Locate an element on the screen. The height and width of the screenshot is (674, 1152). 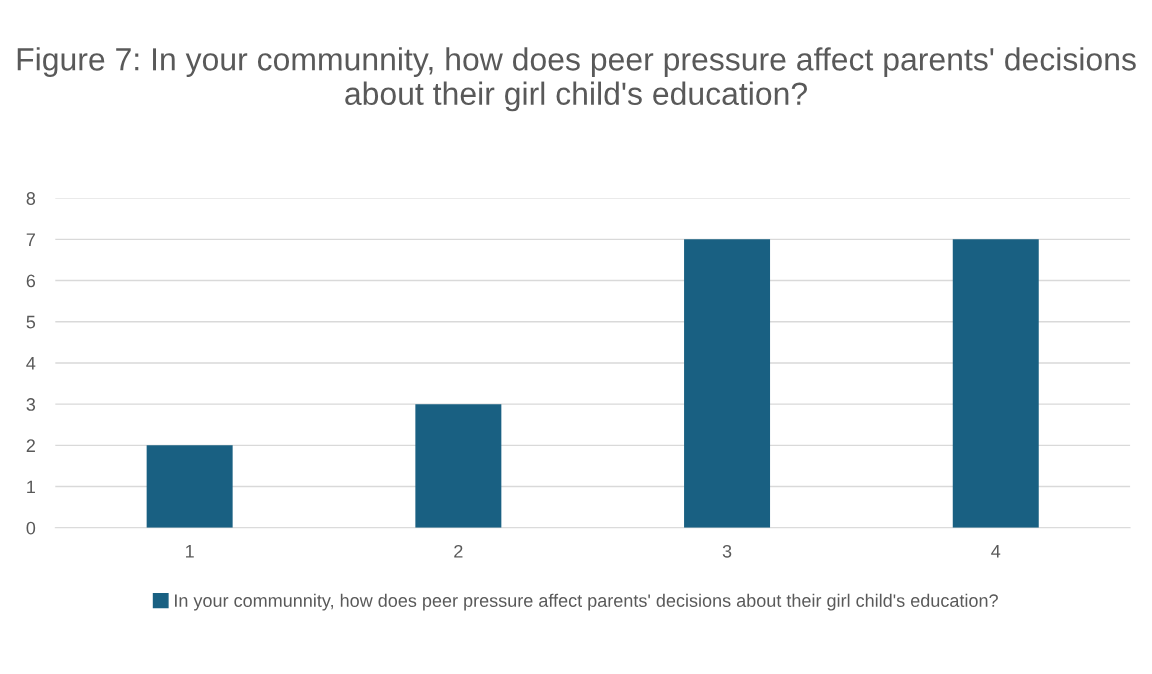
y-tick-label: 8 is located at coordinates (31, 198).